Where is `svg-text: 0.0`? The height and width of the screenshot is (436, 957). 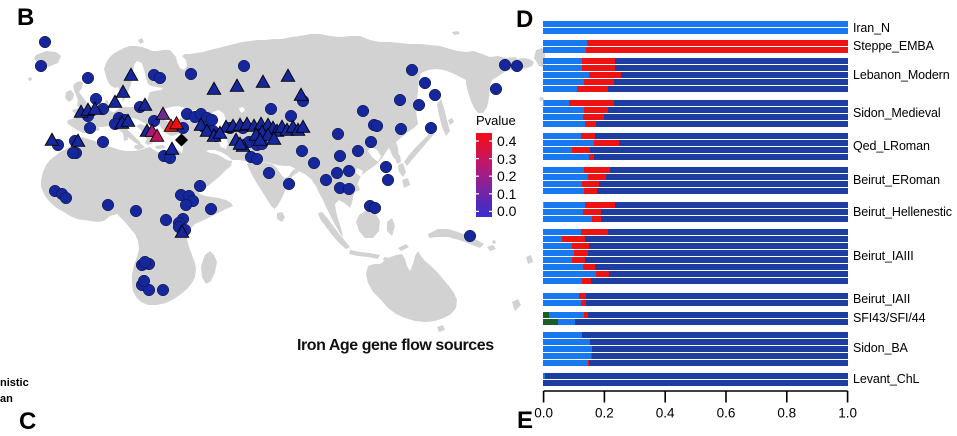
svg-text: 0.0 is located at coordinates (543, 413).